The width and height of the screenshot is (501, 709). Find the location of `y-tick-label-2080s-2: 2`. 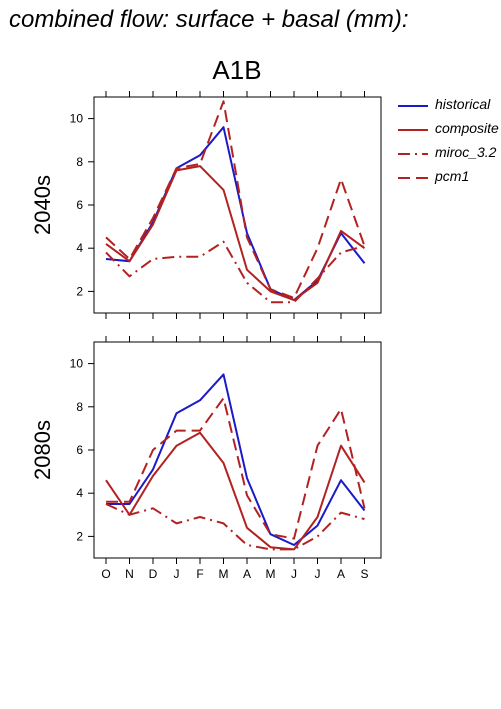

y-tick-label-2080s-2: 2 is located at coordinates (79, 536).